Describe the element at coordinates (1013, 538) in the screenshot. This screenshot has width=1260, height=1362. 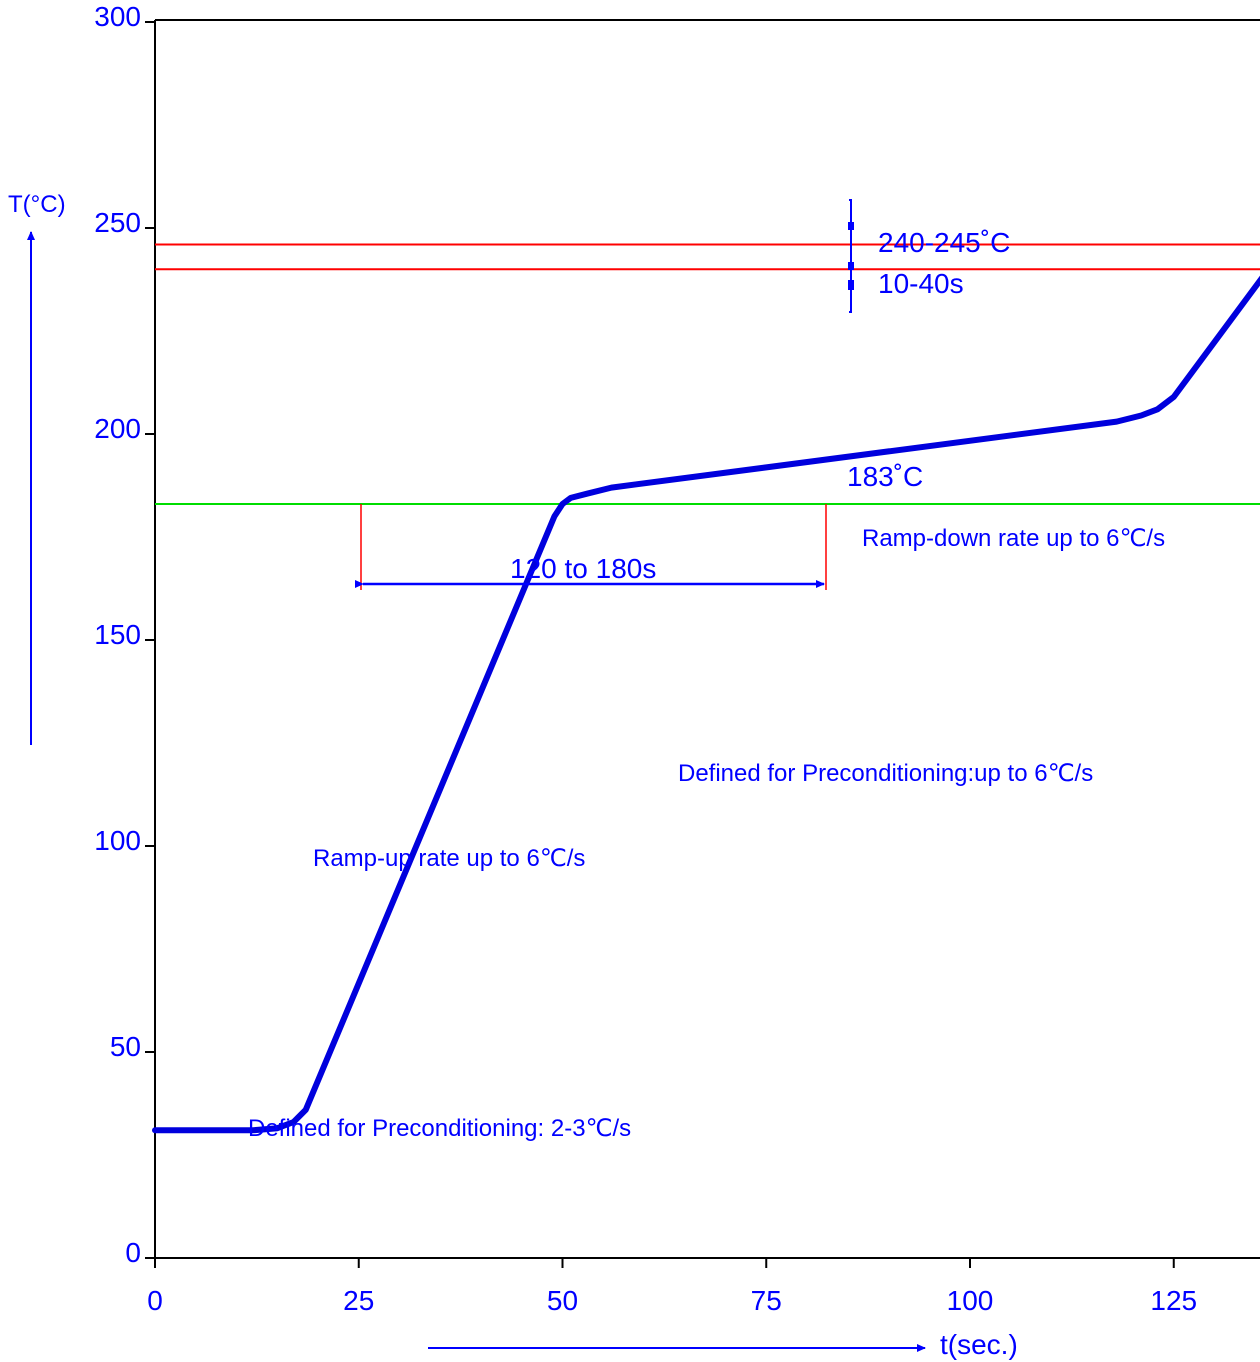
I see `ramp-down-annotation: Ramp-down rate up to 6℃/s` at that location.